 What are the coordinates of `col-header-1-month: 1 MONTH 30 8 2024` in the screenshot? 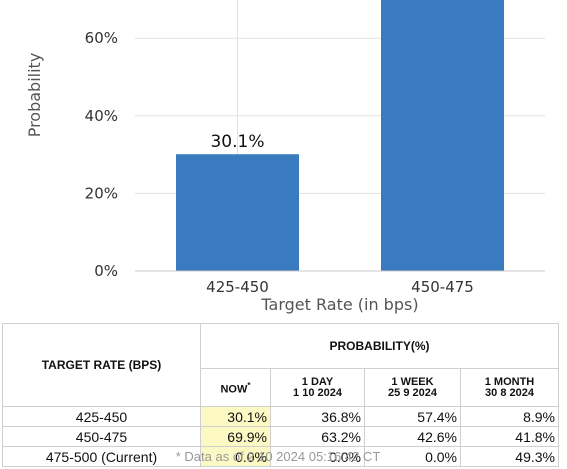 It's located at (509, 387).